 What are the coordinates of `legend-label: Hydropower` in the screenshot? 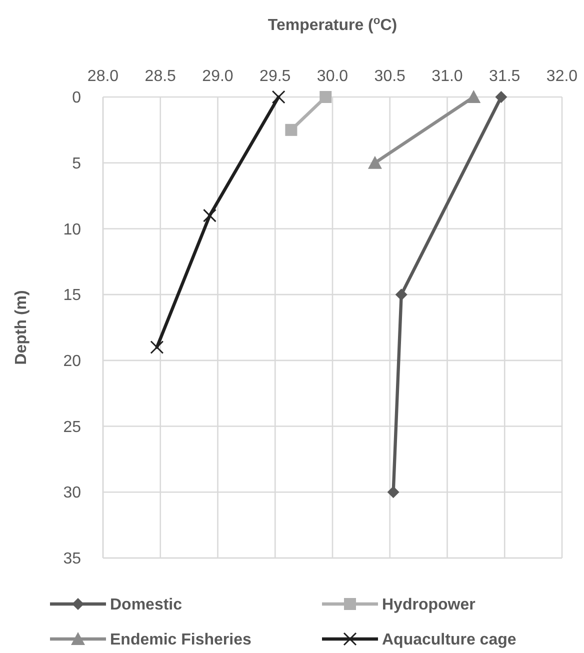 It's located at (429, 605).